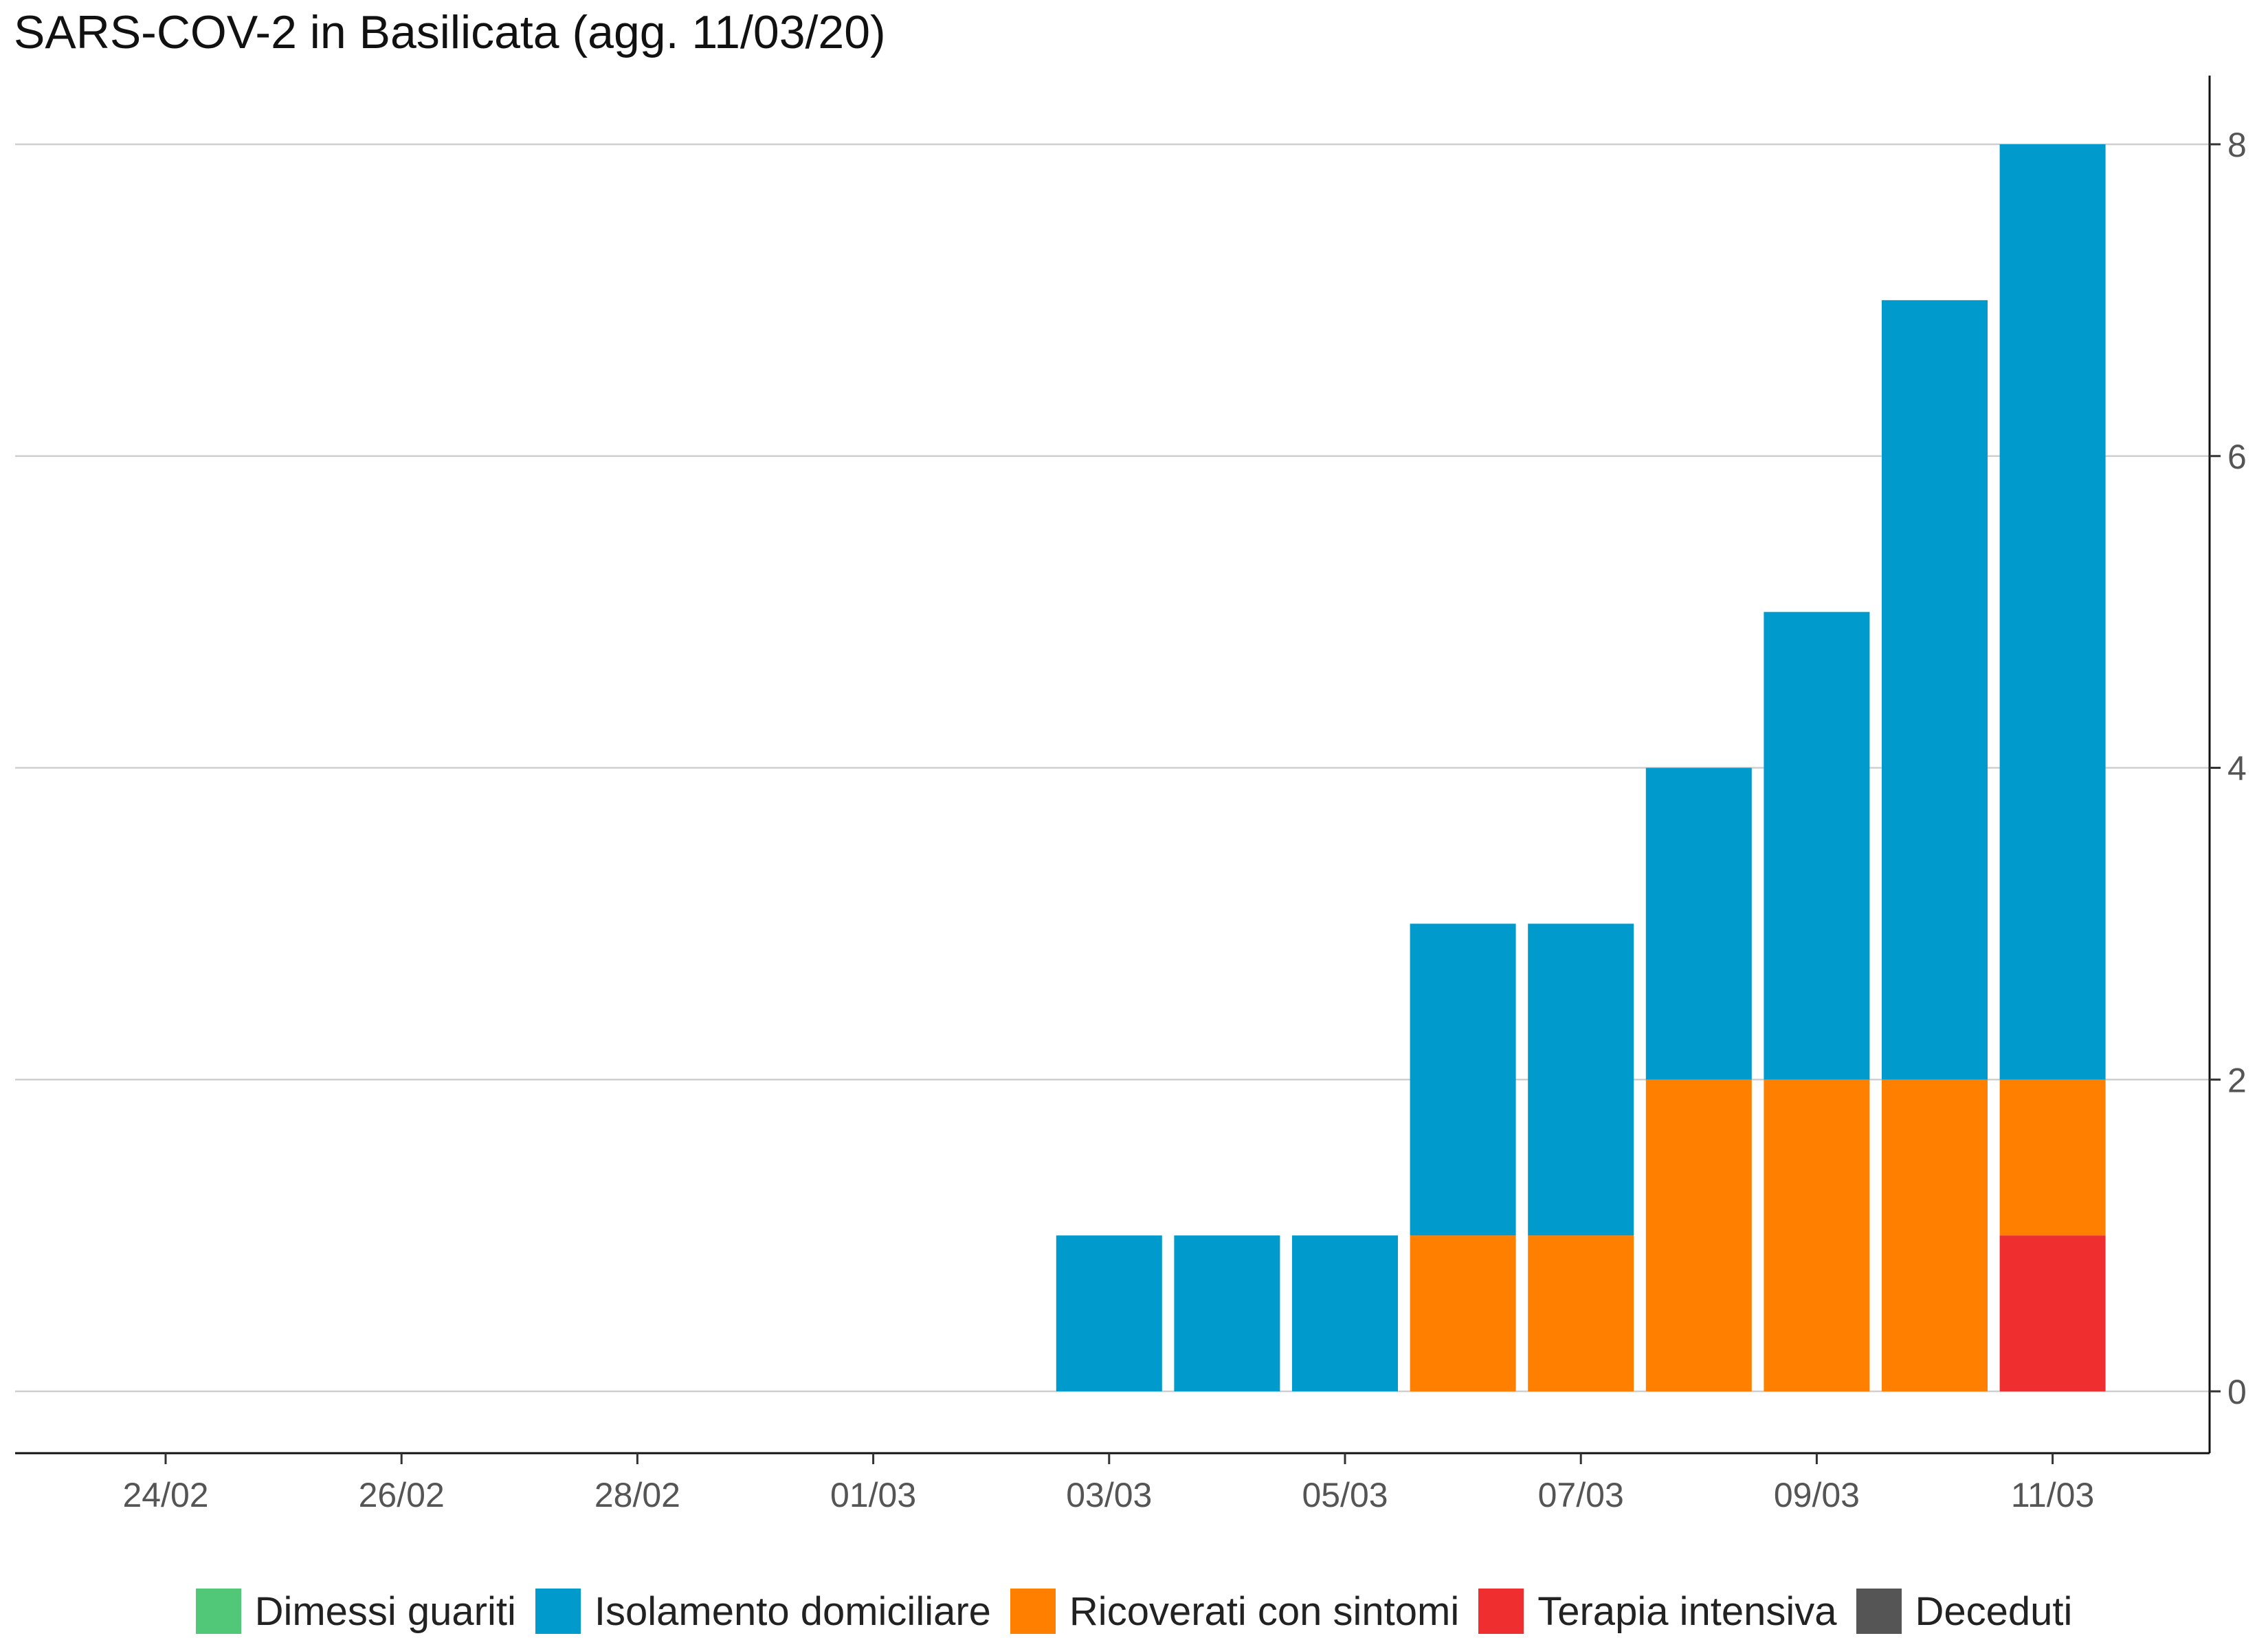 This screenshot has width=2268, height=1649. Describe the element at coordinates (1994, 1612) in the screenshot. I see `legend-label: Deceduti` at that location.